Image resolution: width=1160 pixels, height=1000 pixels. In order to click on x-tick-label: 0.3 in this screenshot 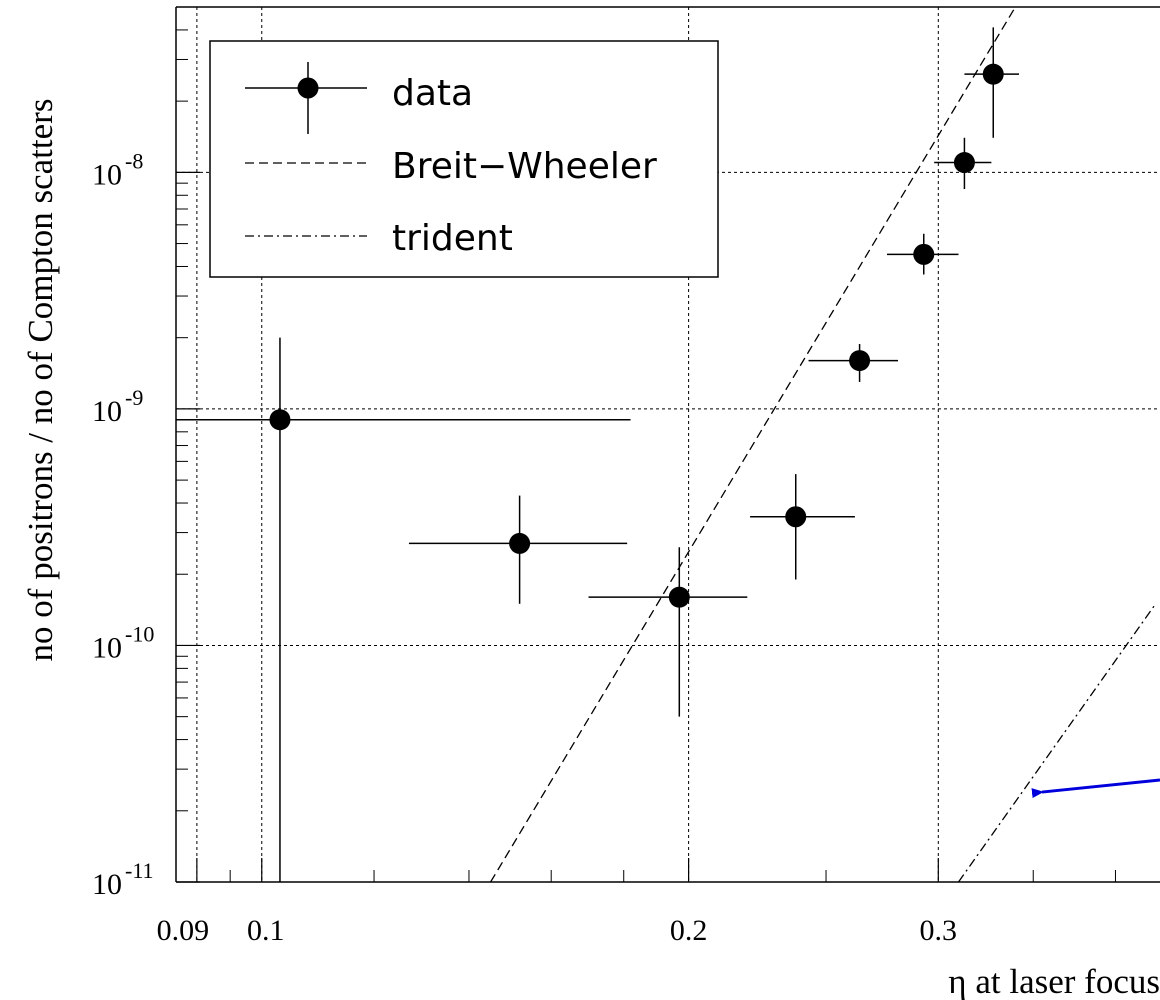, I will do `click(939, 930)`.